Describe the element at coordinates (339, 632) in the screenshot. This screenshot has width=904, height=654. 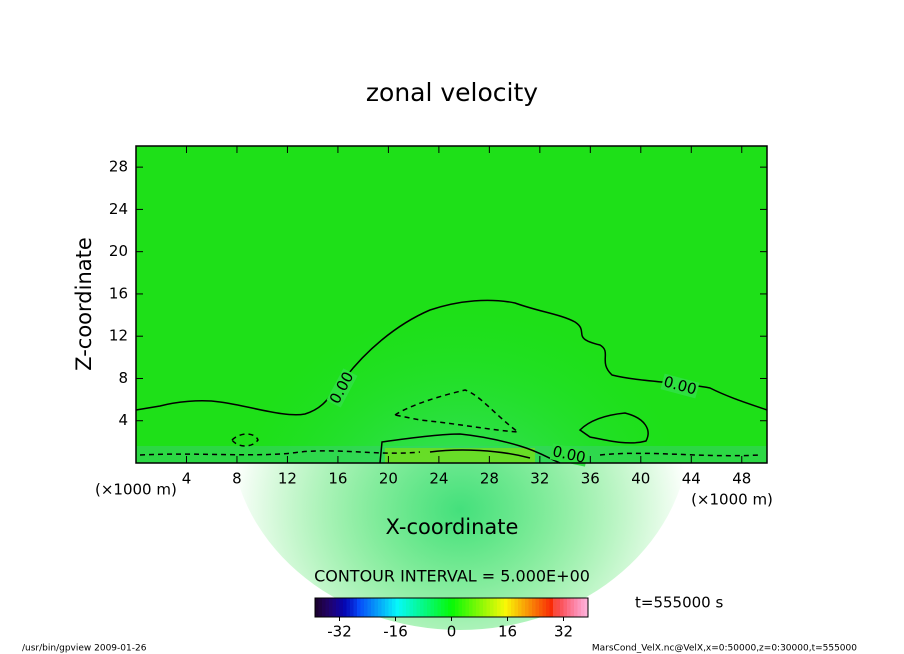
I see `colorbar-tick-label: -32` at that location.